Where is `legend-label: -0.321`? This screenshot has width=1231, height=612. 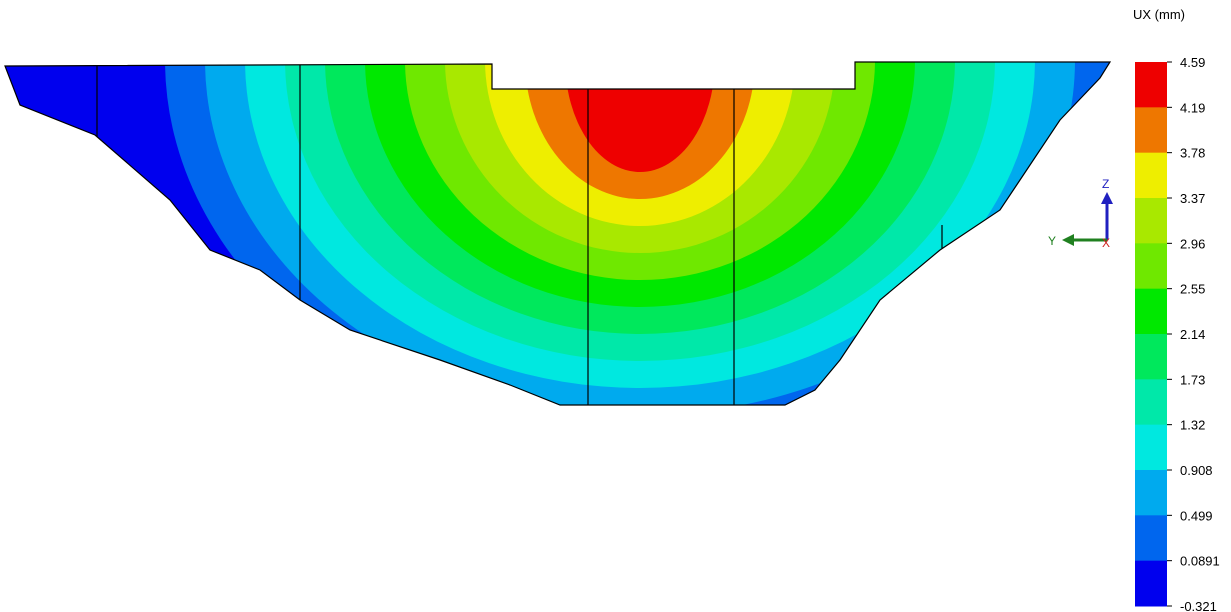
legend-label: -0.321 is located at coordinates (1198, 605).